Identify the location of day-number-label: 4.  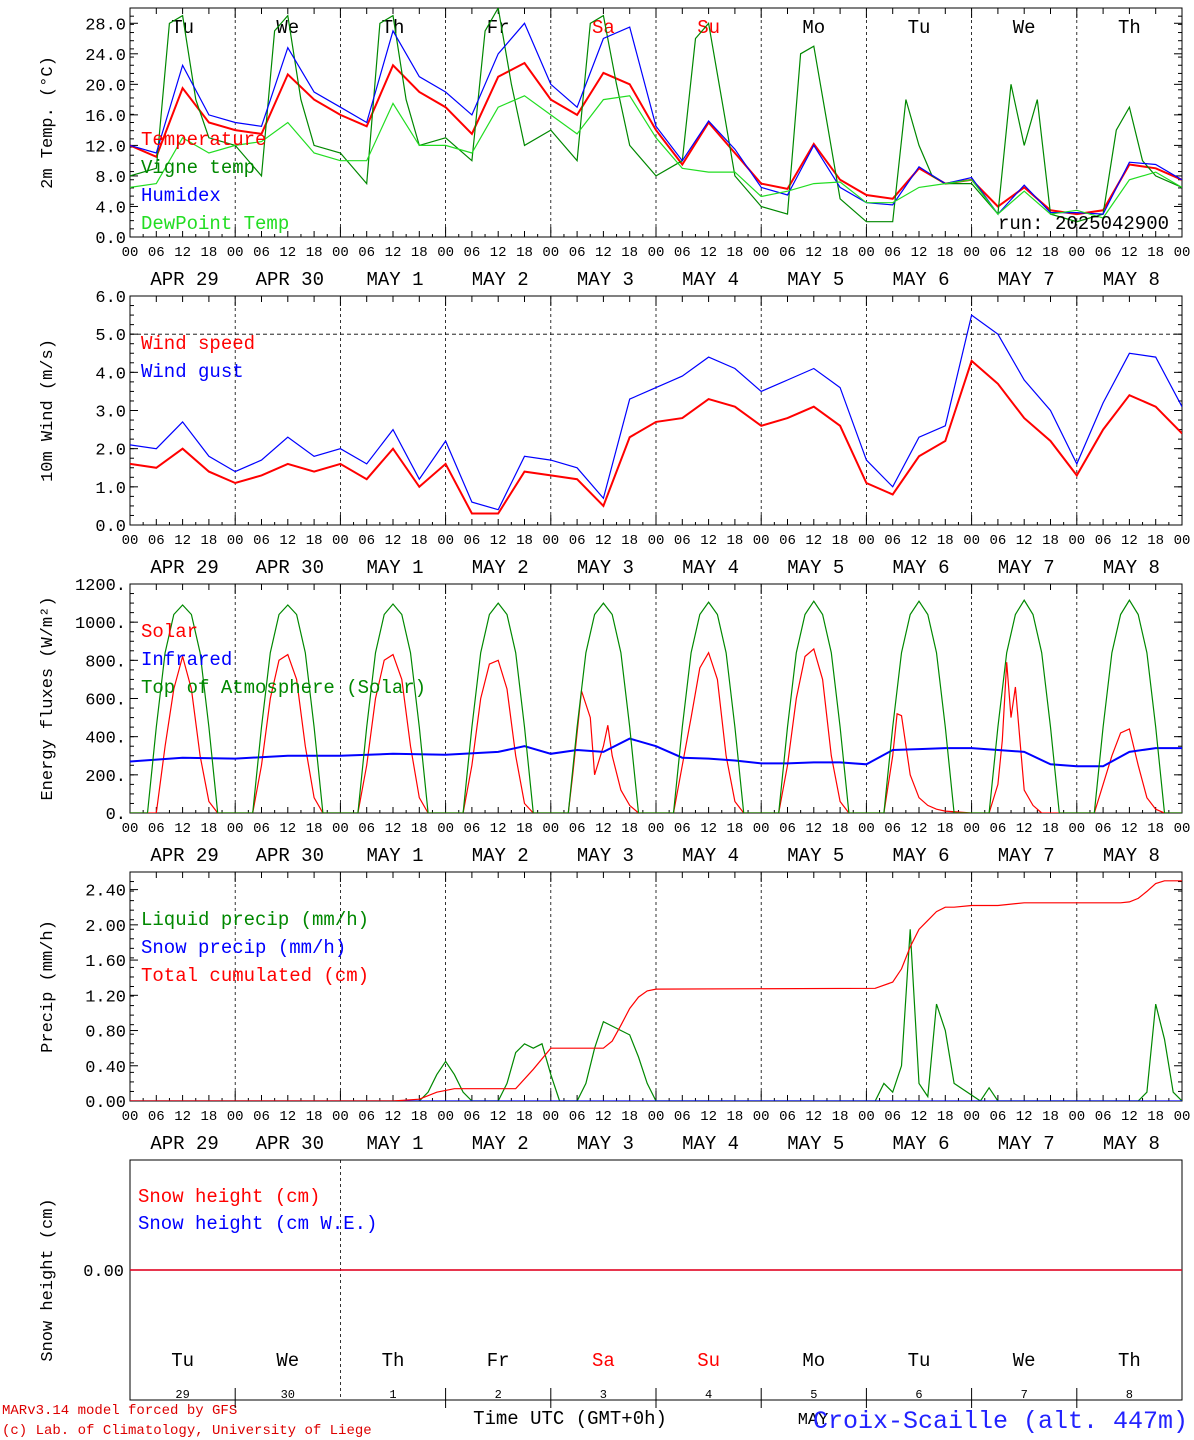
(708, 1395).